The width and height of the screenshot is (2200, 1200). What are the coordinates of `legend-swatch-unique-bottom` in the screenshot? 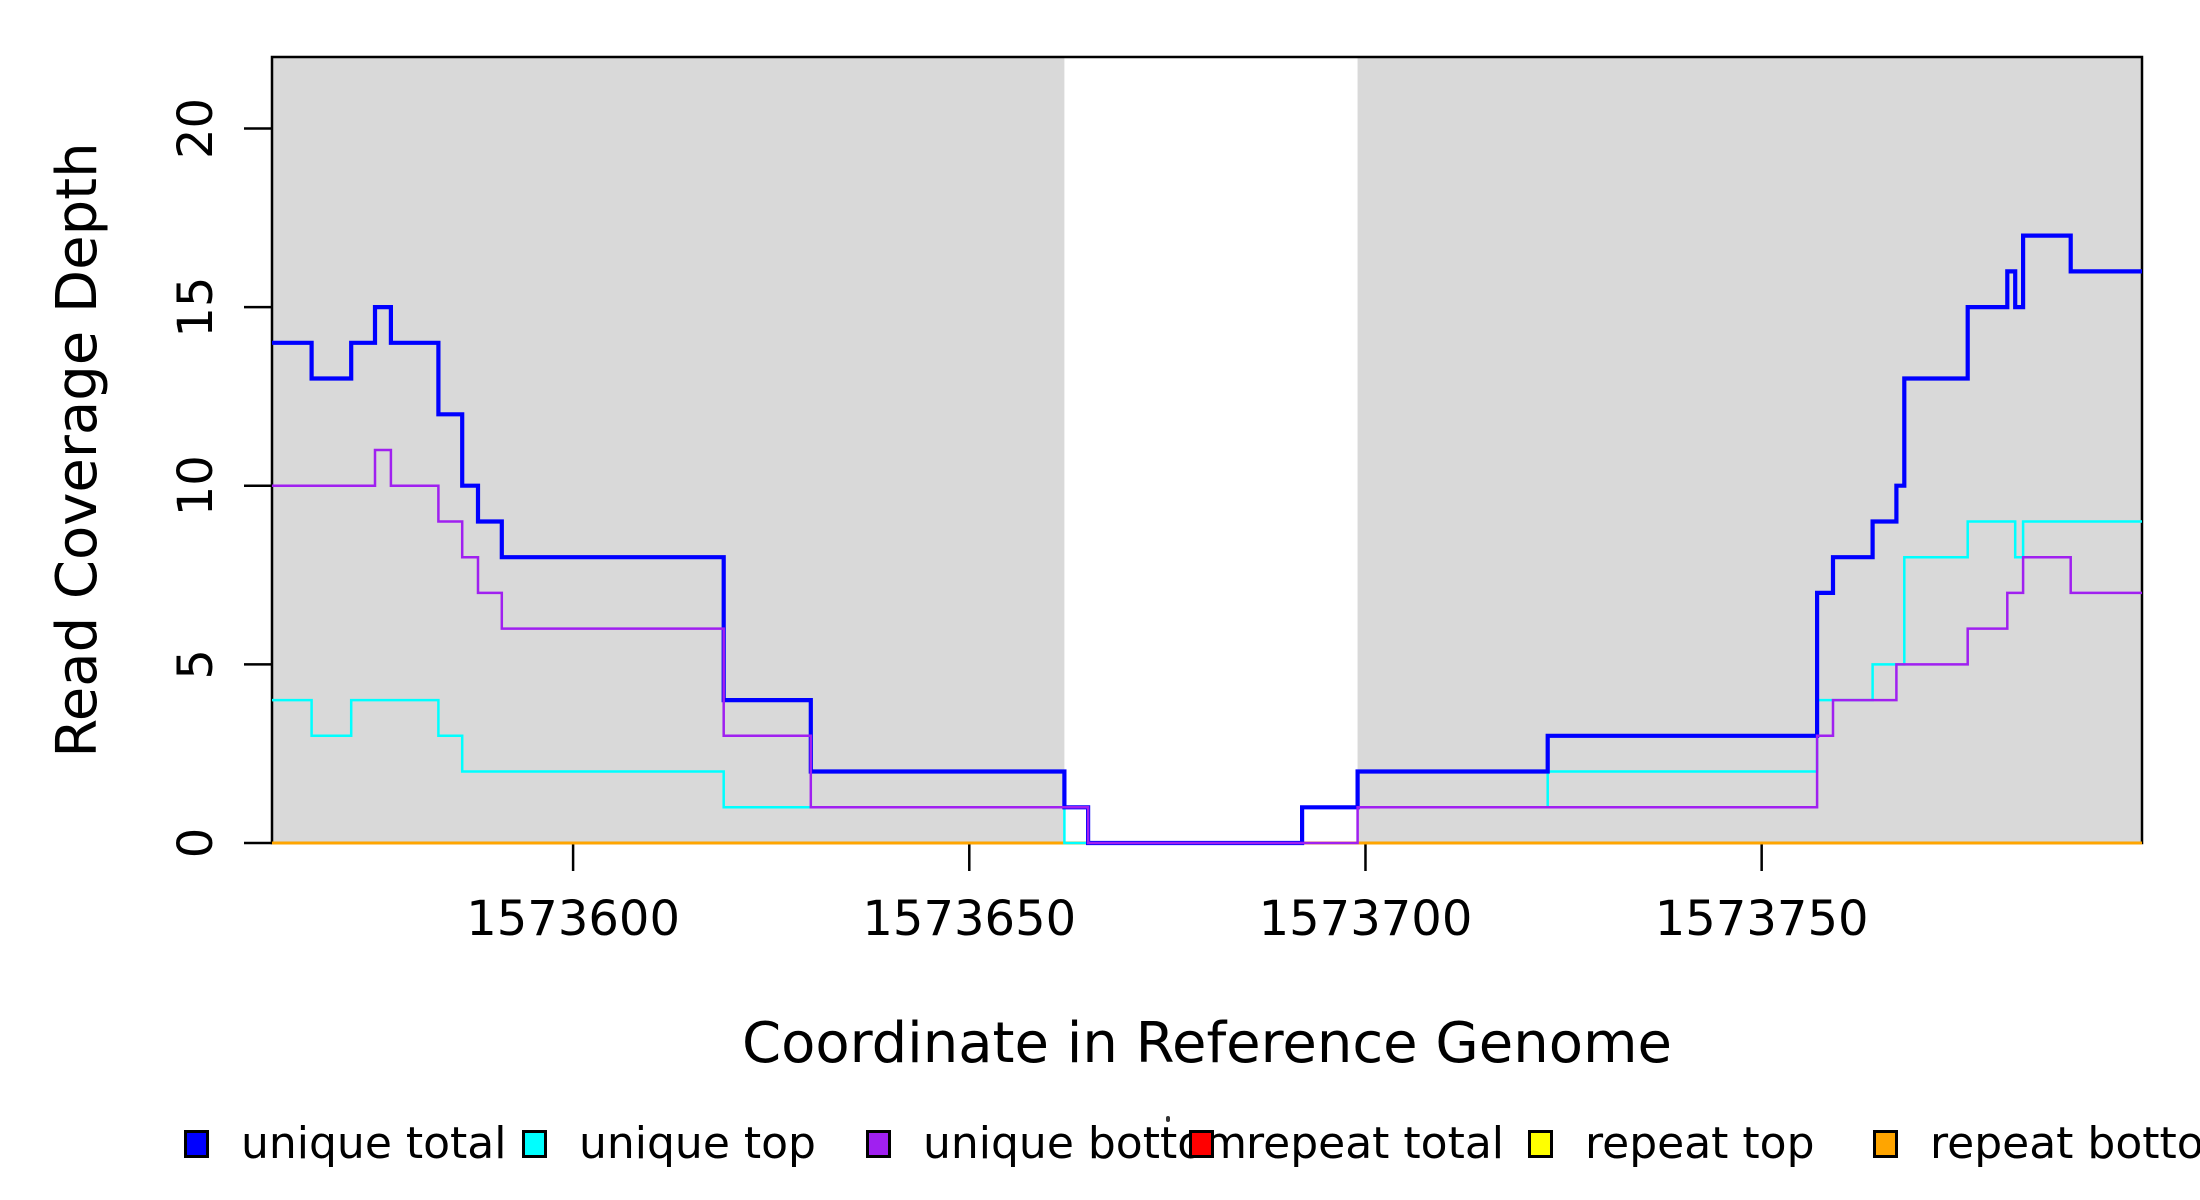 It's located at (878, 1144).